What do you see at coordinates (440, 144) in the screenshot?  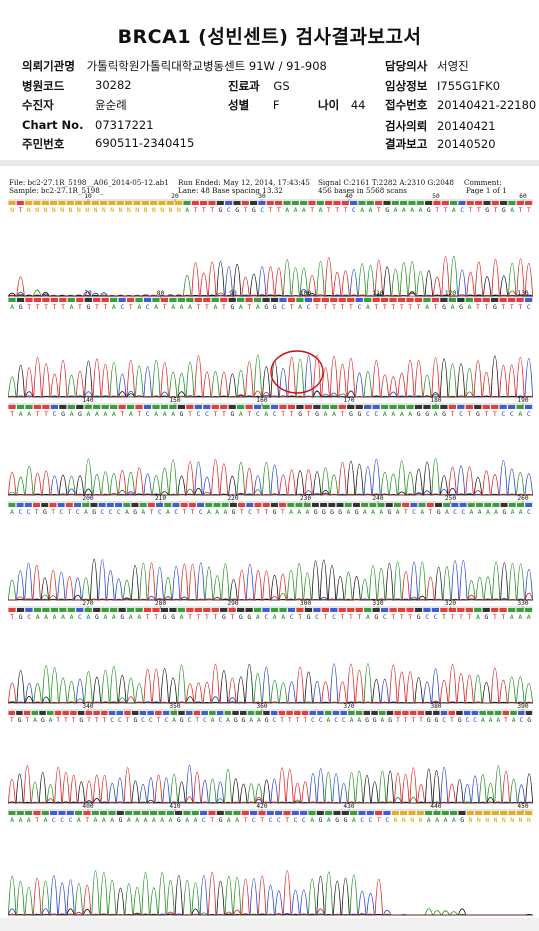 I see `result-report-row: 결과보고 20140520` at bounding box center [440, 144].